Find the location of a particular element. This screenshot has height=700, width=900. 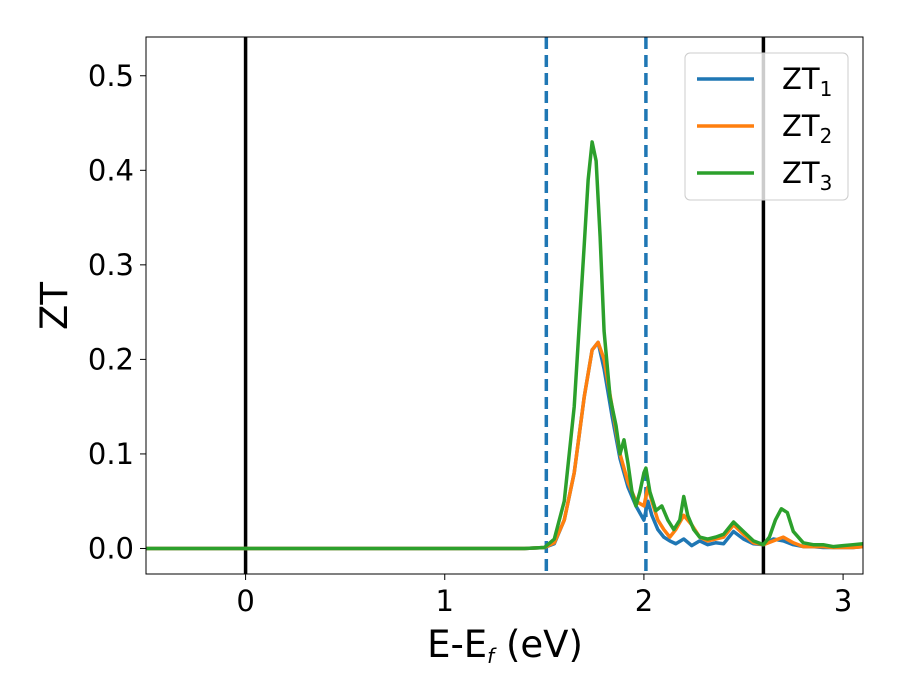

x-axis-ticks: 0 1 2 3 is located at coordinates (544, 596).